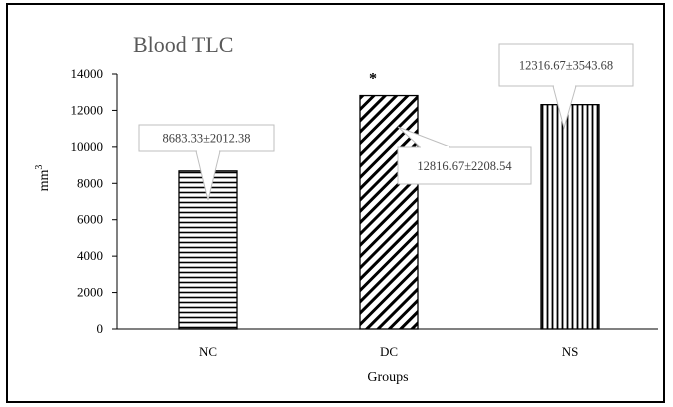 This screenshot has height=407, width=673. Describe the element at coordinates (90, 219) in the screenshot. I see `y-tick-label: 6000` at that location.